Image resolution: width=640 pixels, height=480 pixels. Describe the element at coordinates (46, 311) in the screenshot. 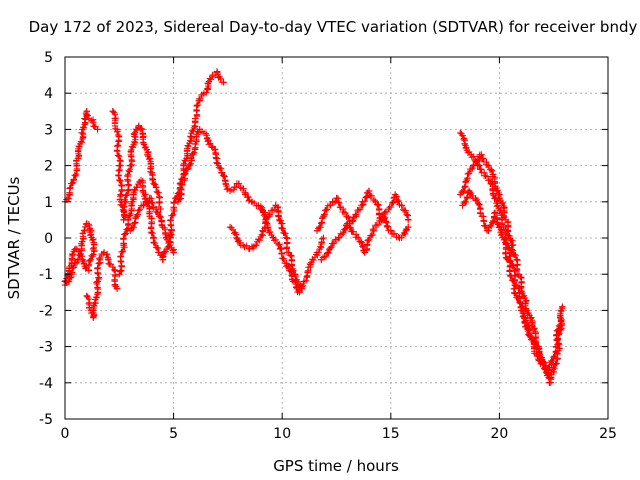

I see `y-tick-label: -2` at that location.